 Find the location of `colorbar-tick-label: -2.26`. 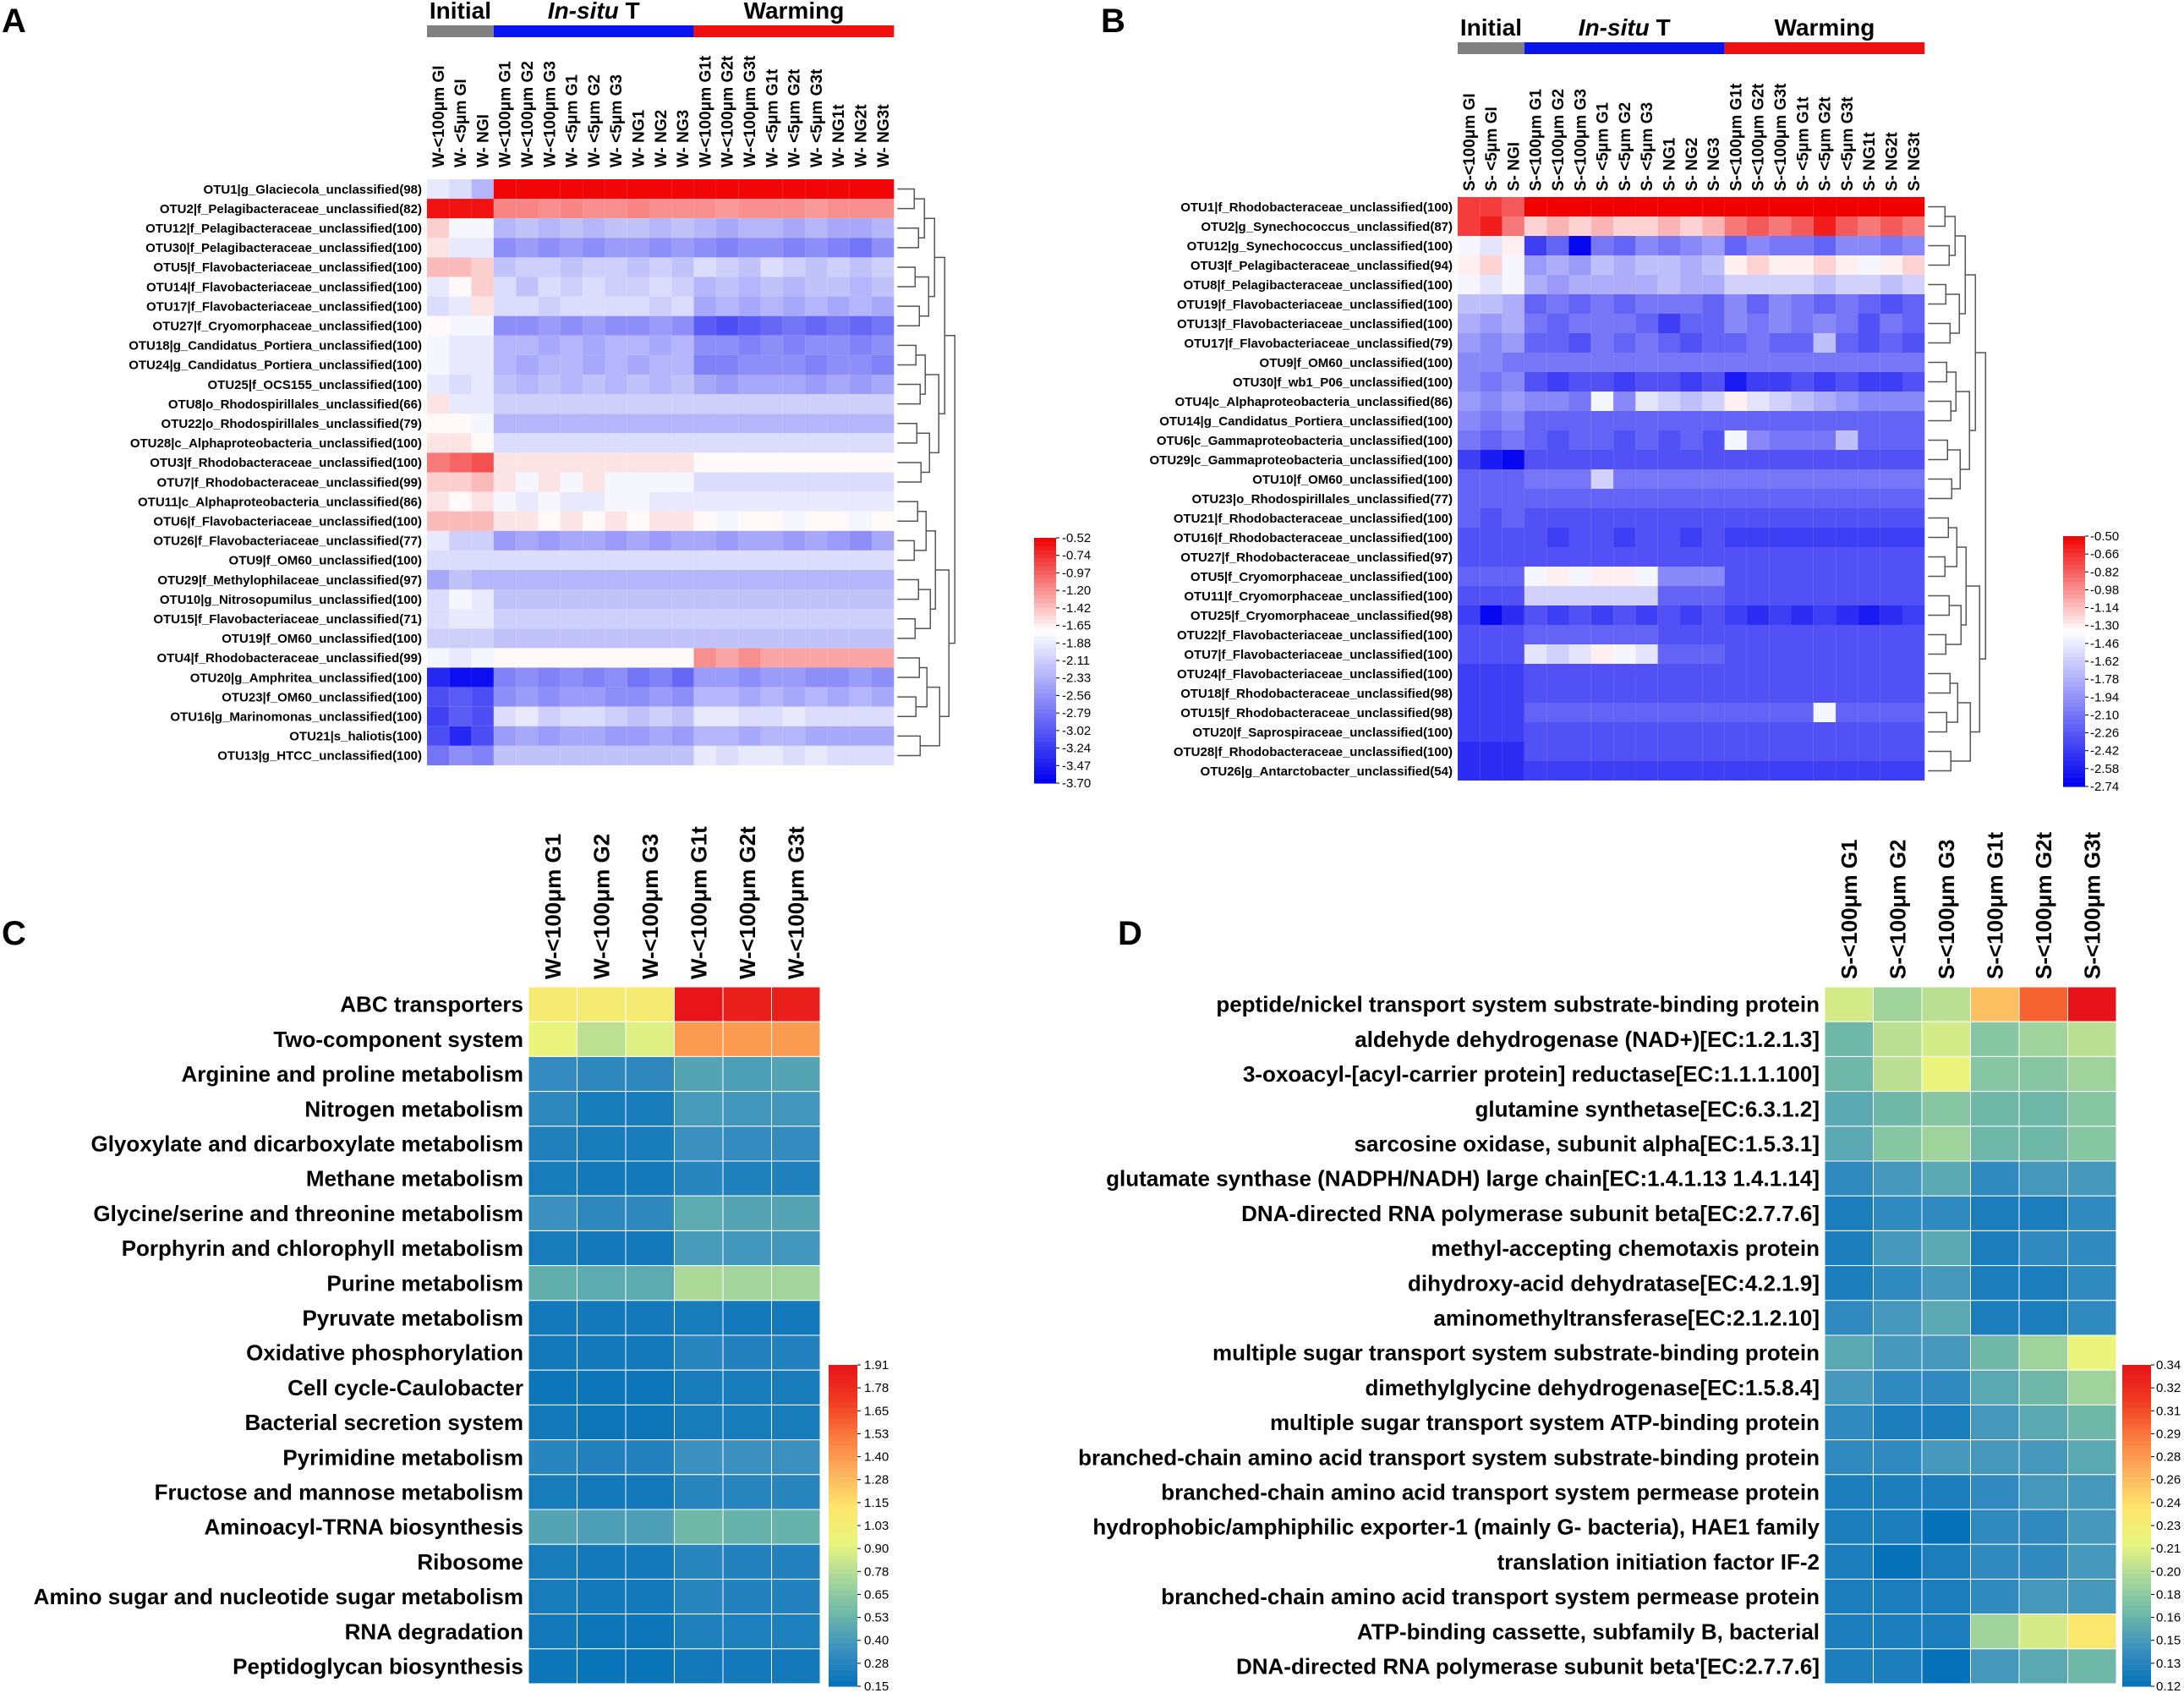

colorbar-tick-label: -2.26 is located at coordinates (2104, 733).